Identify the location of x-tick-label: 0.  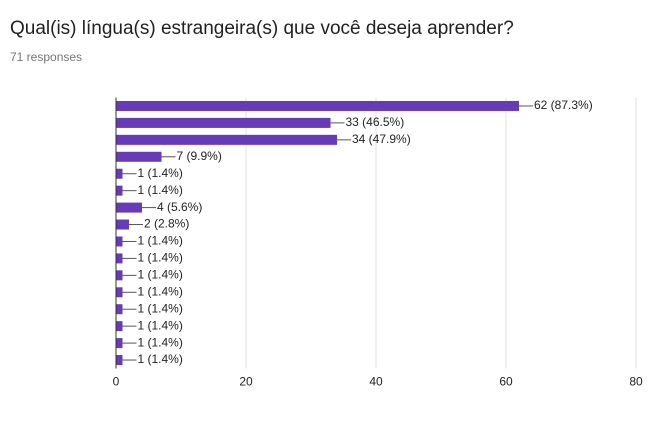
(116, 382).